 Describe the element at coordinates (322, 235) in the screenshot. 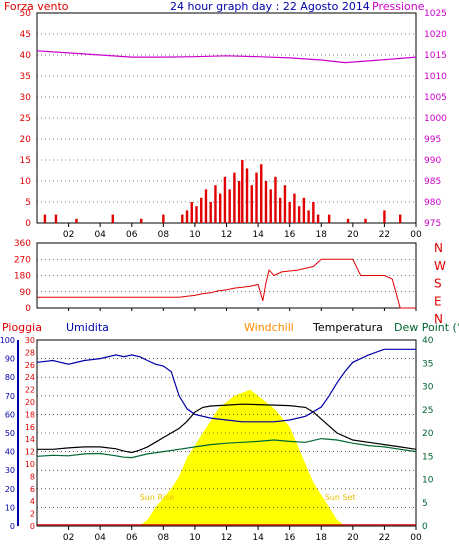

I see `wind-x-tick-label: 18` at that location.